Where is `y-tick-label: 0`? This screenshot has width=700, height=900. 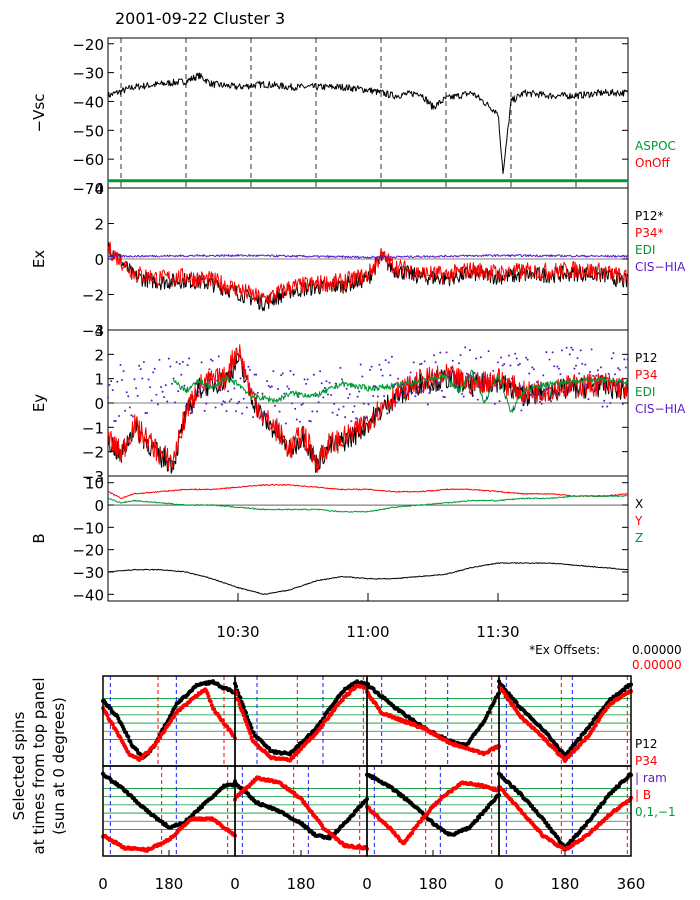 y-tick-label: 0 is located at coordinates (99, 506).